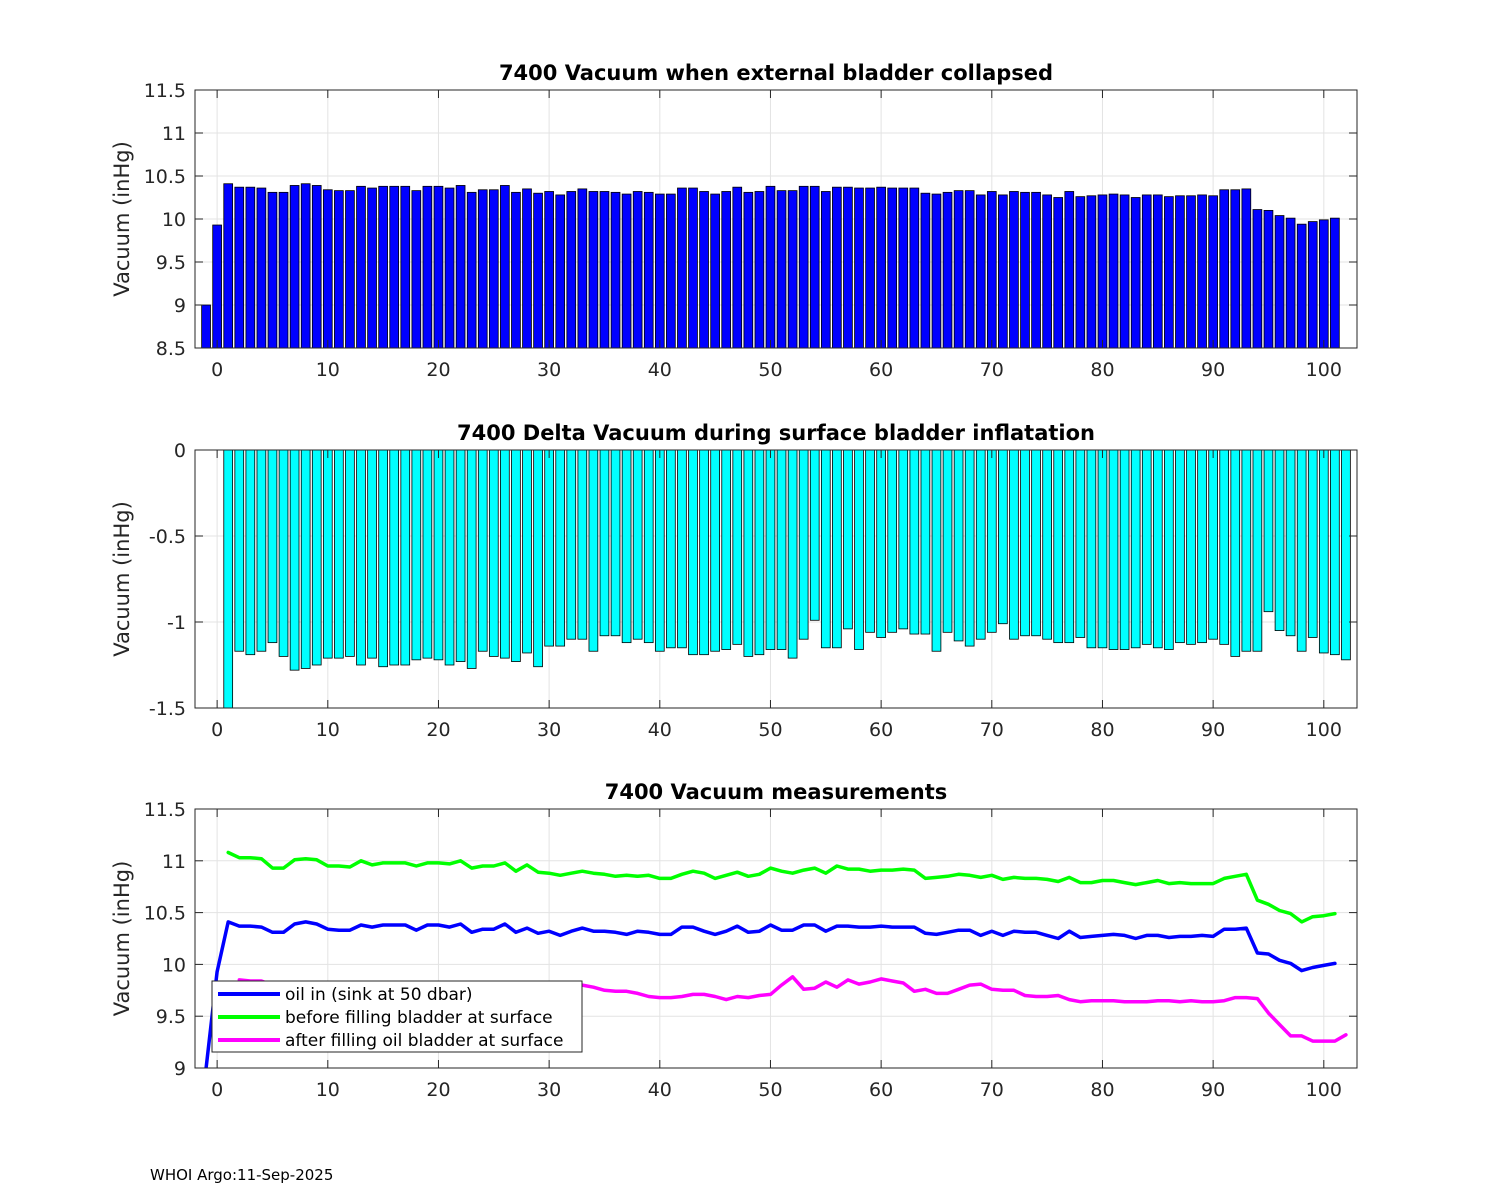 Image resolution: width=1500 pixels, height=1200 pixels. Describe the element at coordinates (881, 1090) in the screenshot. I see `x-tick-label: 60` at that location.